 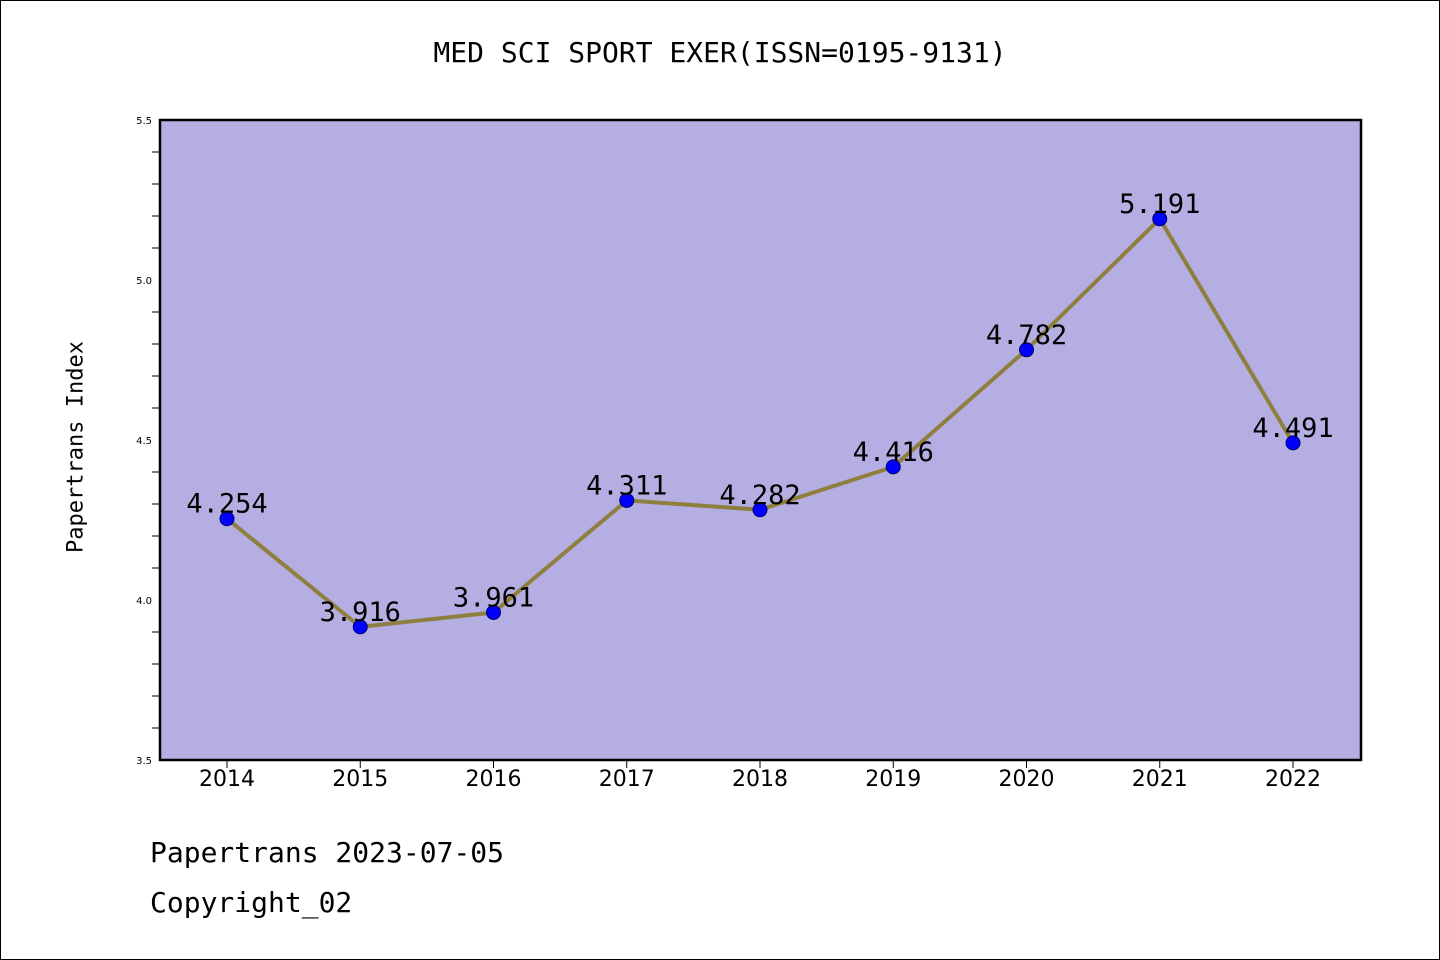 I want to click on x-tick-label: 2018, so click(x=760, y=779).